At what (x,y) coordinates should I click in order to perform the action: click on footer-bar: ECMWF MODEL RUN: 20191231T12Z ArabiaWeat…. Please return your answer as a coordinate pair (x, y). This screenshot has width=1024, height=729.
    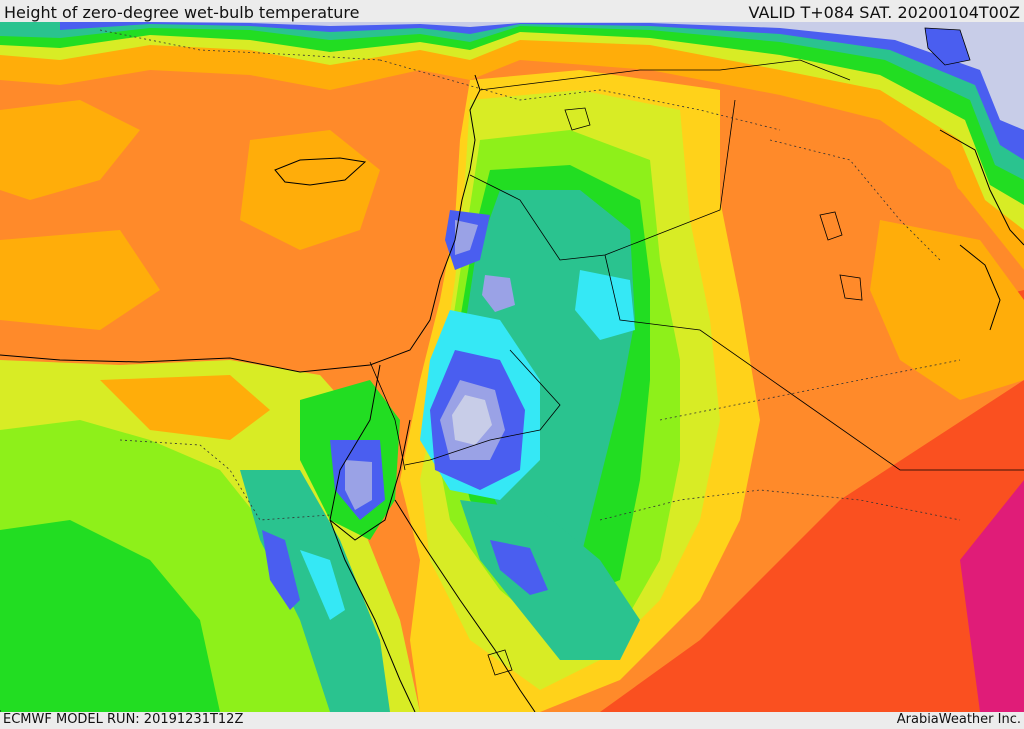
    Looking at the image, I should click on (512, 720).